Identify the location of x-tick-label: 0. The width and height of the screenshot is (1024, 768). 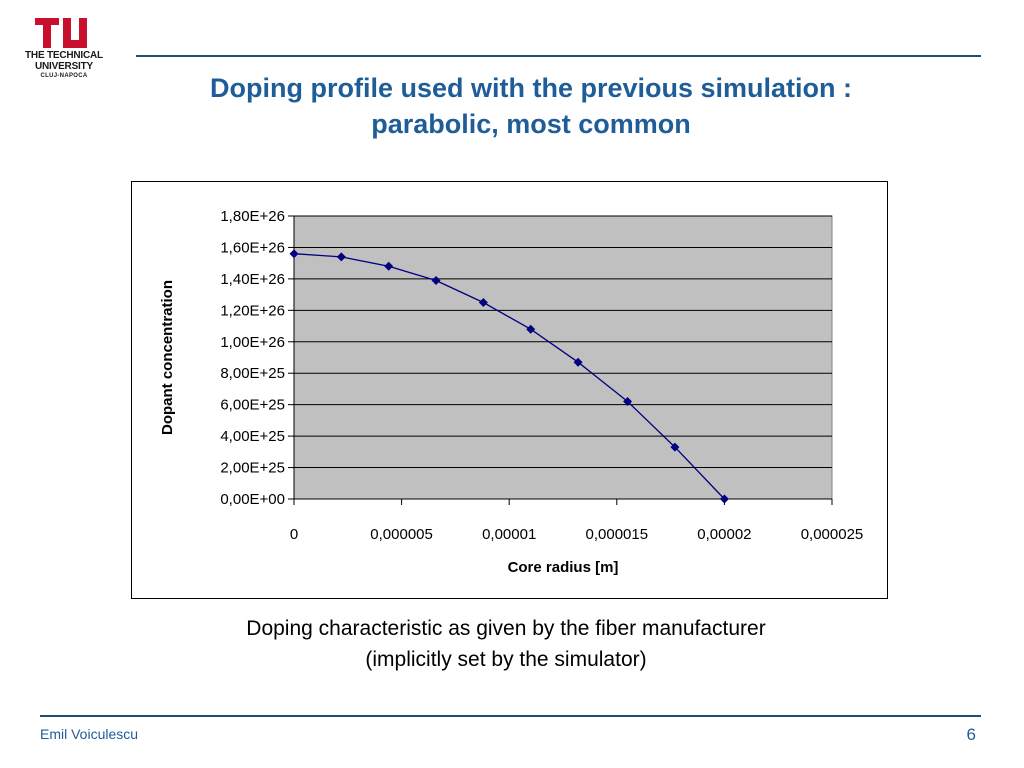
(294, 534).